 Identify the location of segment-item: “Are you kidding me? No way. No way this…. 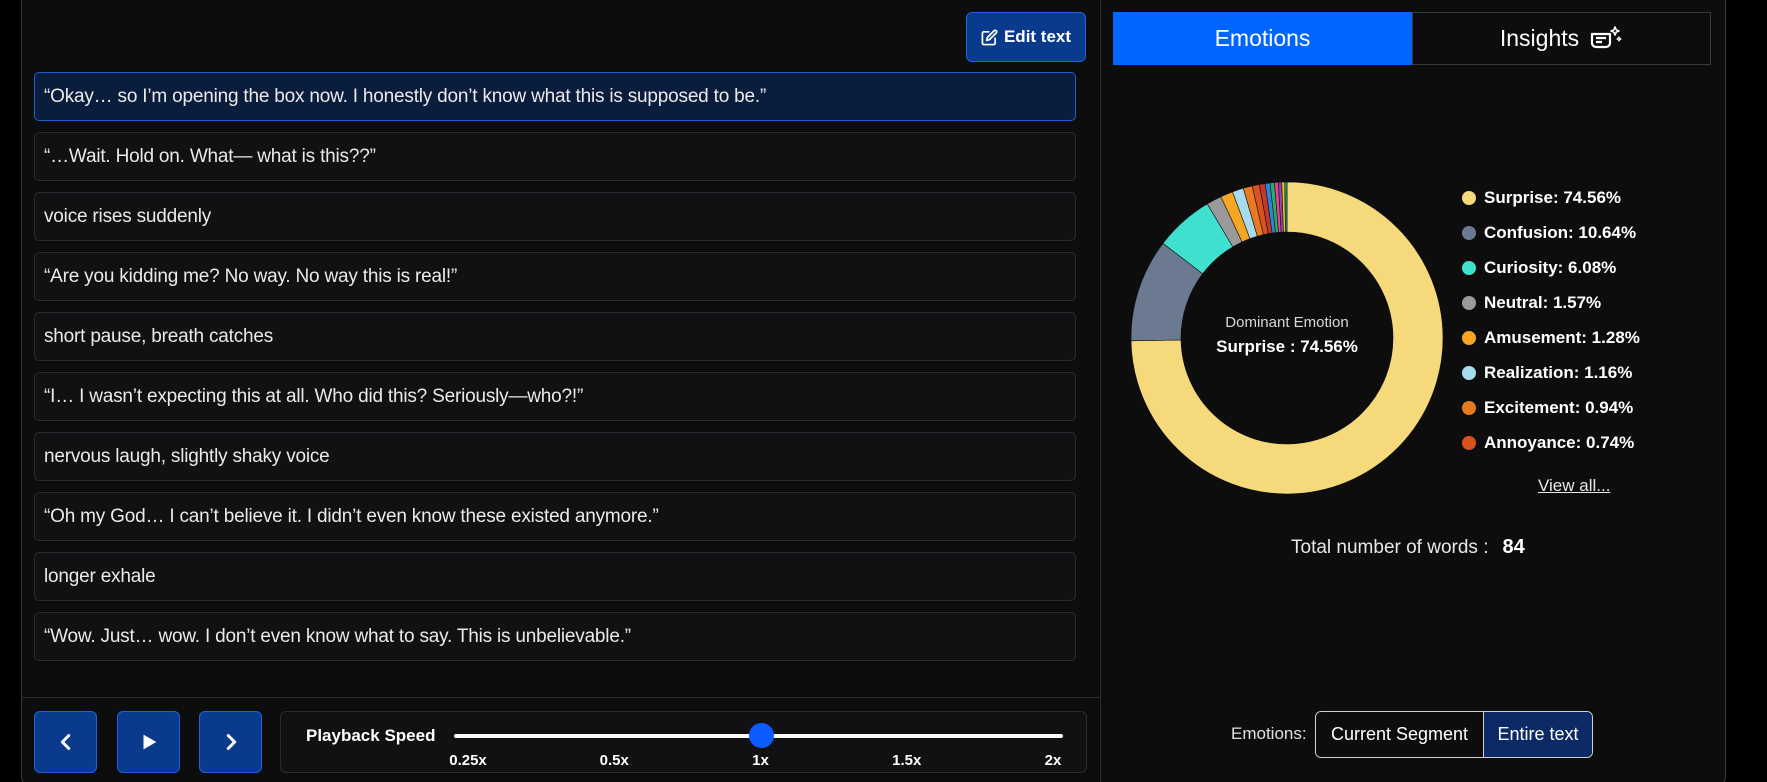
(555, 276).